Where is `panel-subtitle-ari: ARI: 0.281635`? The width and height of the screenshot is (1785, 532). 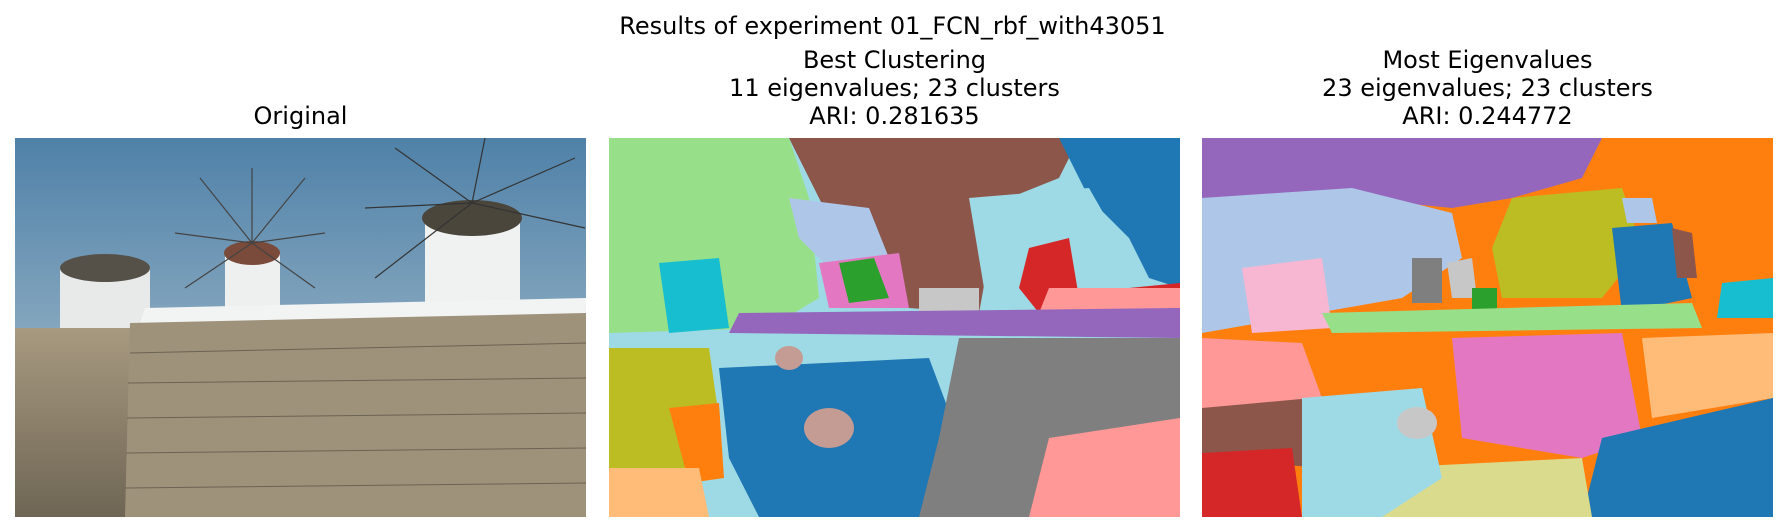
panel-subtitle-ari: ARI: 0.281635 is located at coordinates (894, 116).